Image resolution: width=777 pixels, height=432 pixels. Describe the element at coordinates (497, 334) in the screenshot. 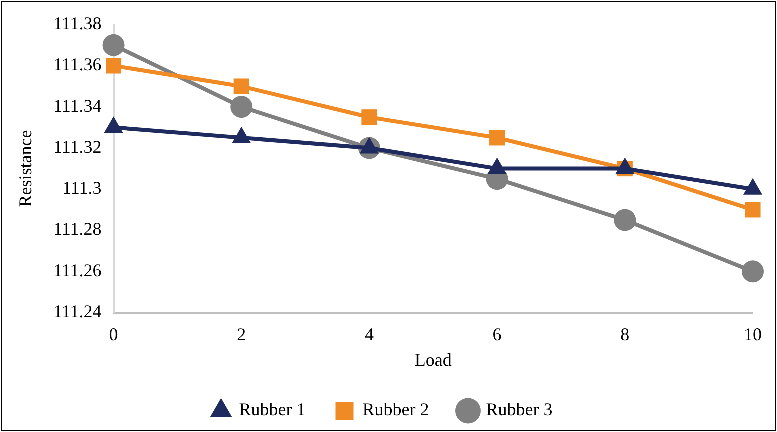

I see `x-tick-label: 6` at that location.